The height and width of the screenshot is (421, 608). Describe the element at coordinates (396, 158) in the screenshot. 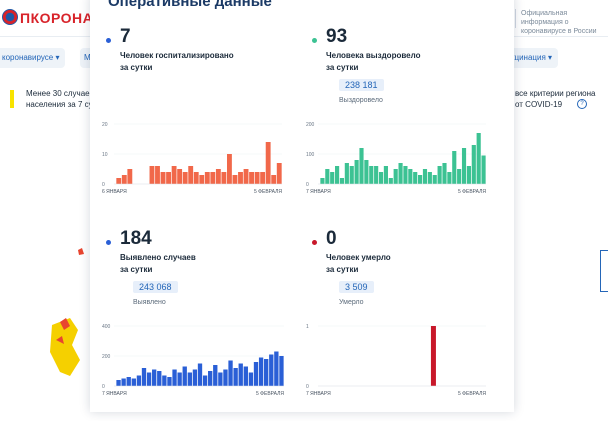

I see `recovered-chart: 200 100 07 ЯНВАРЯ 5 ФЕВРАЛЯ` at that location.